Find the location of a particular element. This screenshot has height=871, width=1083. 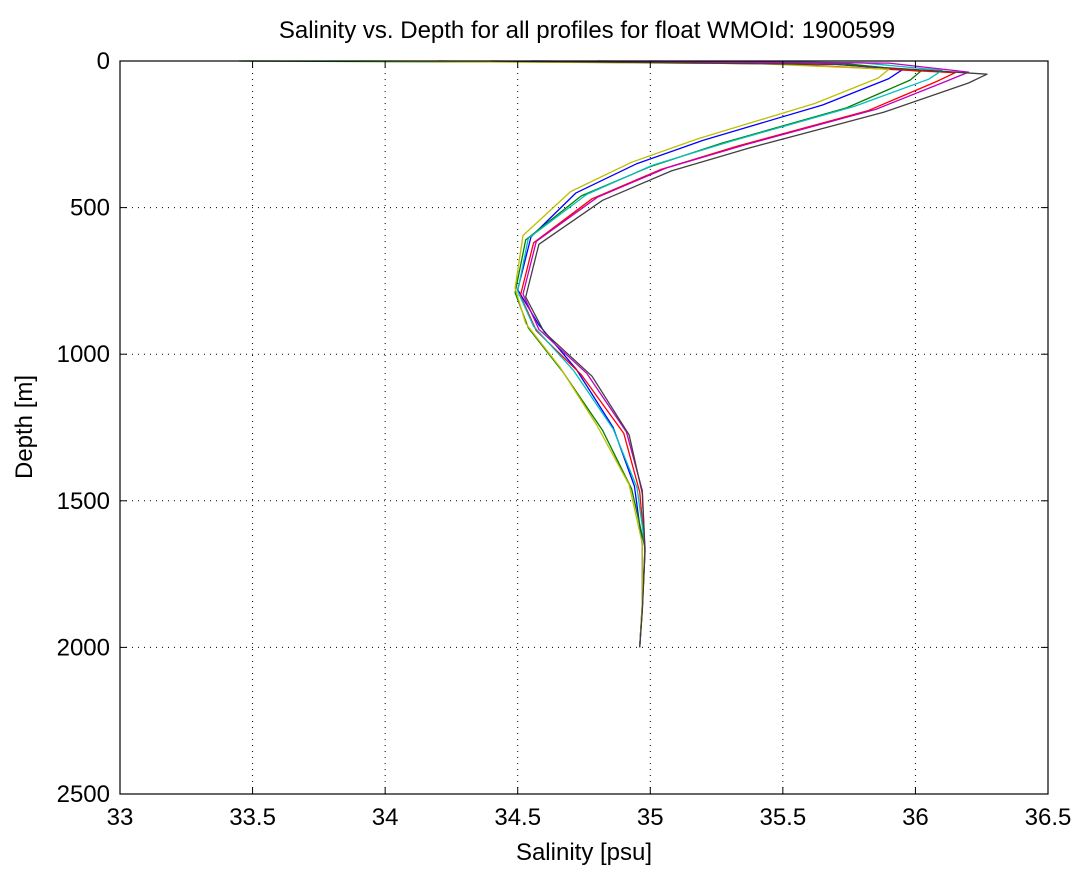

x-tick-label: 35.5 is located at coordinates (782, 817).